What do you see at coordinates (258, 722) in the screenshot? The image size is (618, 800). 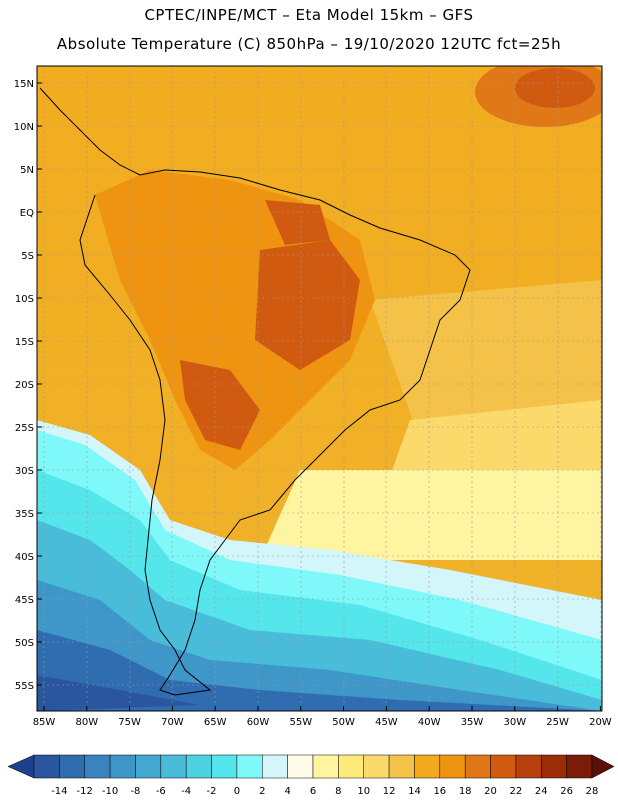 I see `lon-label-60W: 60W` at bounding box center [258, 722].